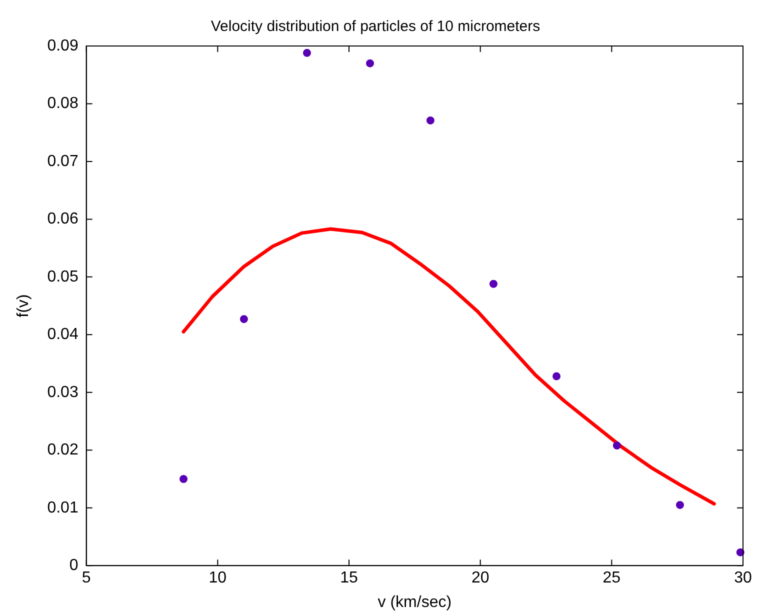  What do you see at coordinates (73, 565) in the screenshot?
I see `y-tick-label: 0` at bounding box center [73, 565].